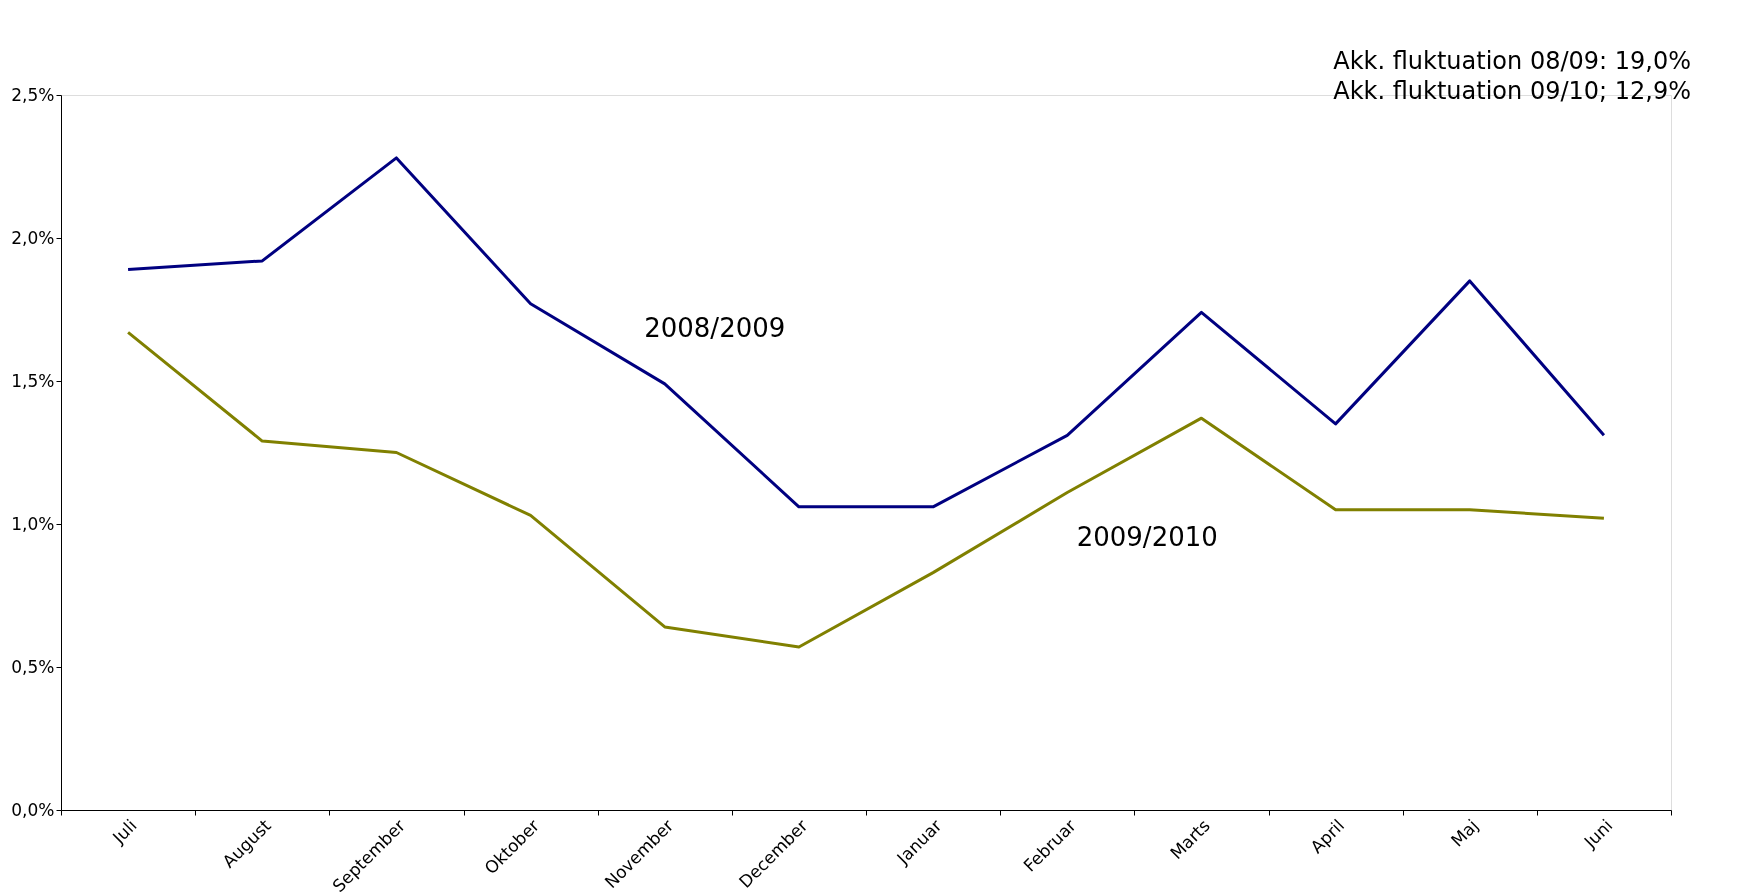 This screenshot has width=1751, height=896. I want to click on y-tick-label: 1,0%, so click(33, 523).